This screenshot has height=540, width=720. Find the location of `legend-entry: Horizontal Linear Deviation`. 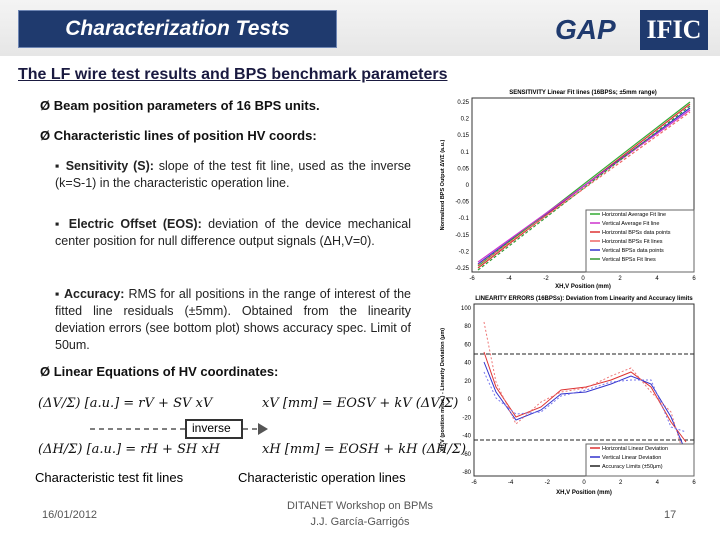

legend-entry: Horizontal Linear Deviation is located at coordinates (635, 449).